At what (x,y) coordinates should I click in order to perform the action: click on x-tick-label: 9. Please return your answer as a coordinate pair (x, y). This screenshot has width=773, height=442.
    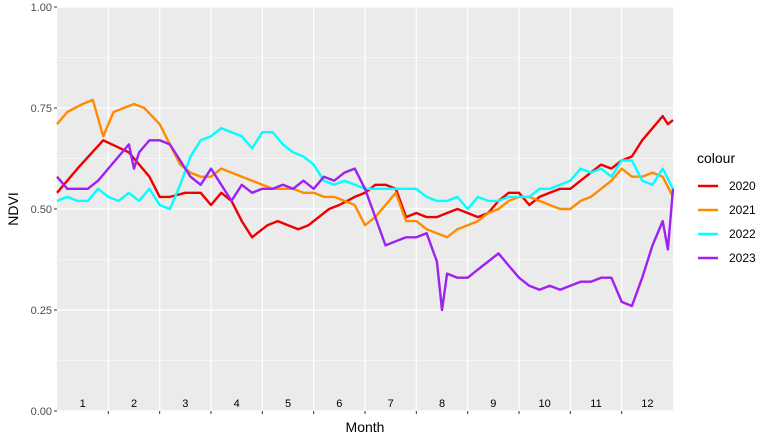
    Looking at the image, I should click on (493, 404).